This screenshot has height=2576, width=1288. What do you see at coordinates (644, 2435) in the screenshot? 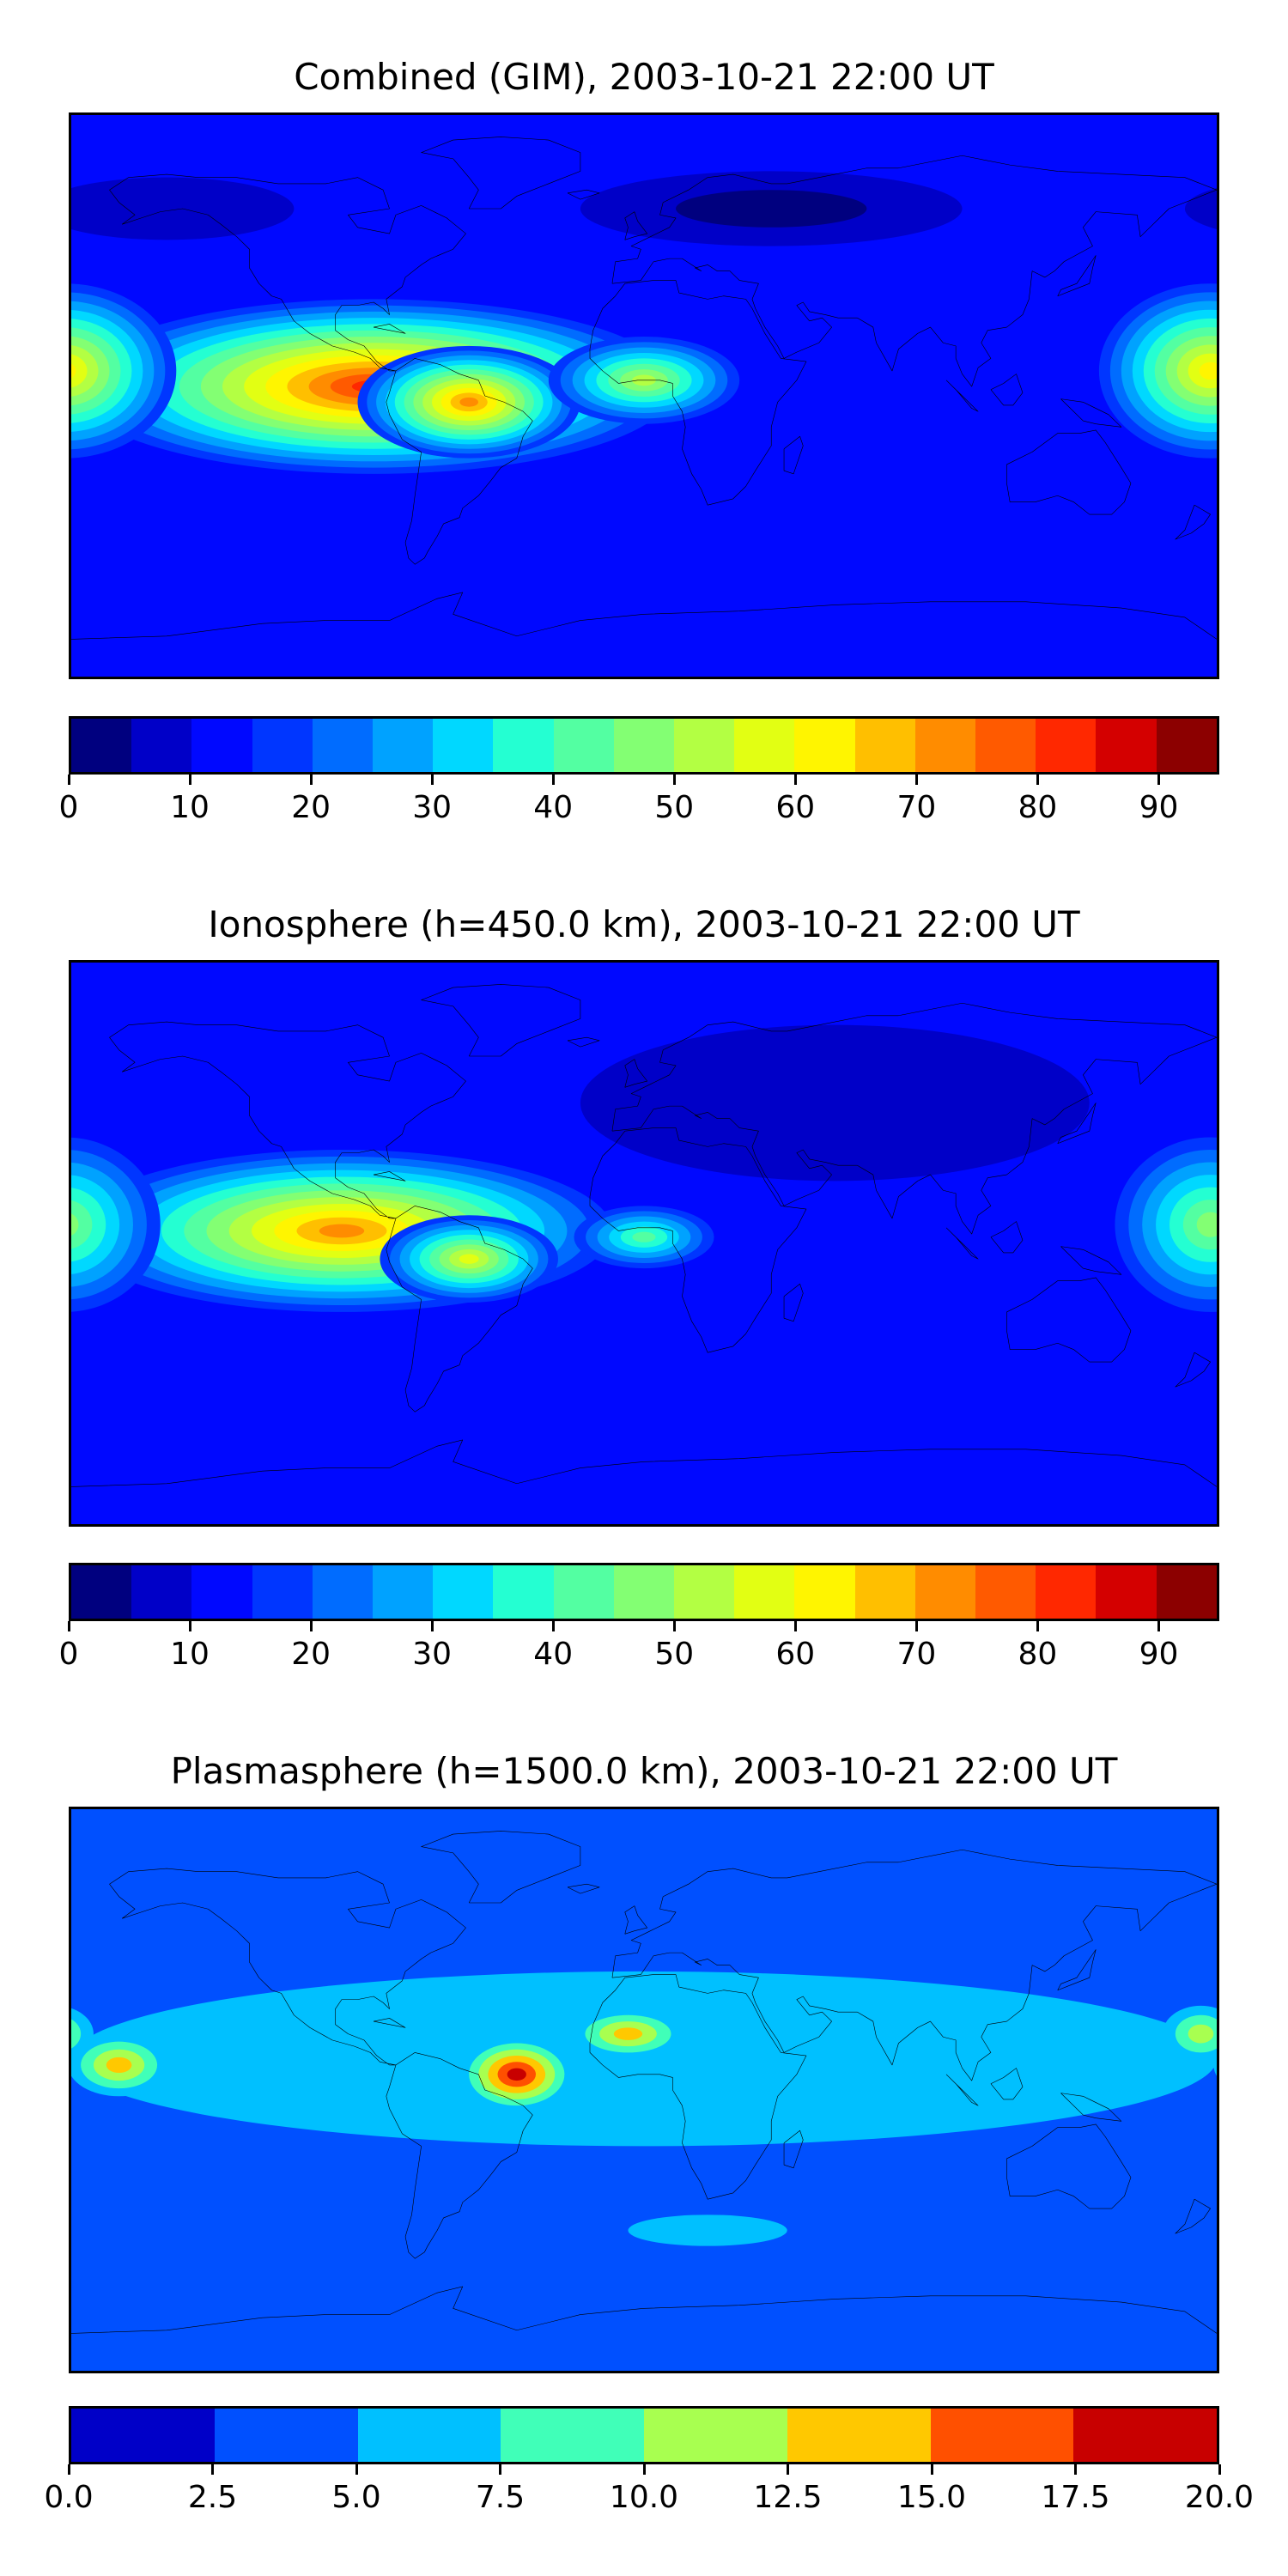
I see `colorbar-plasmasphere` at bounding box center [644, 2435].